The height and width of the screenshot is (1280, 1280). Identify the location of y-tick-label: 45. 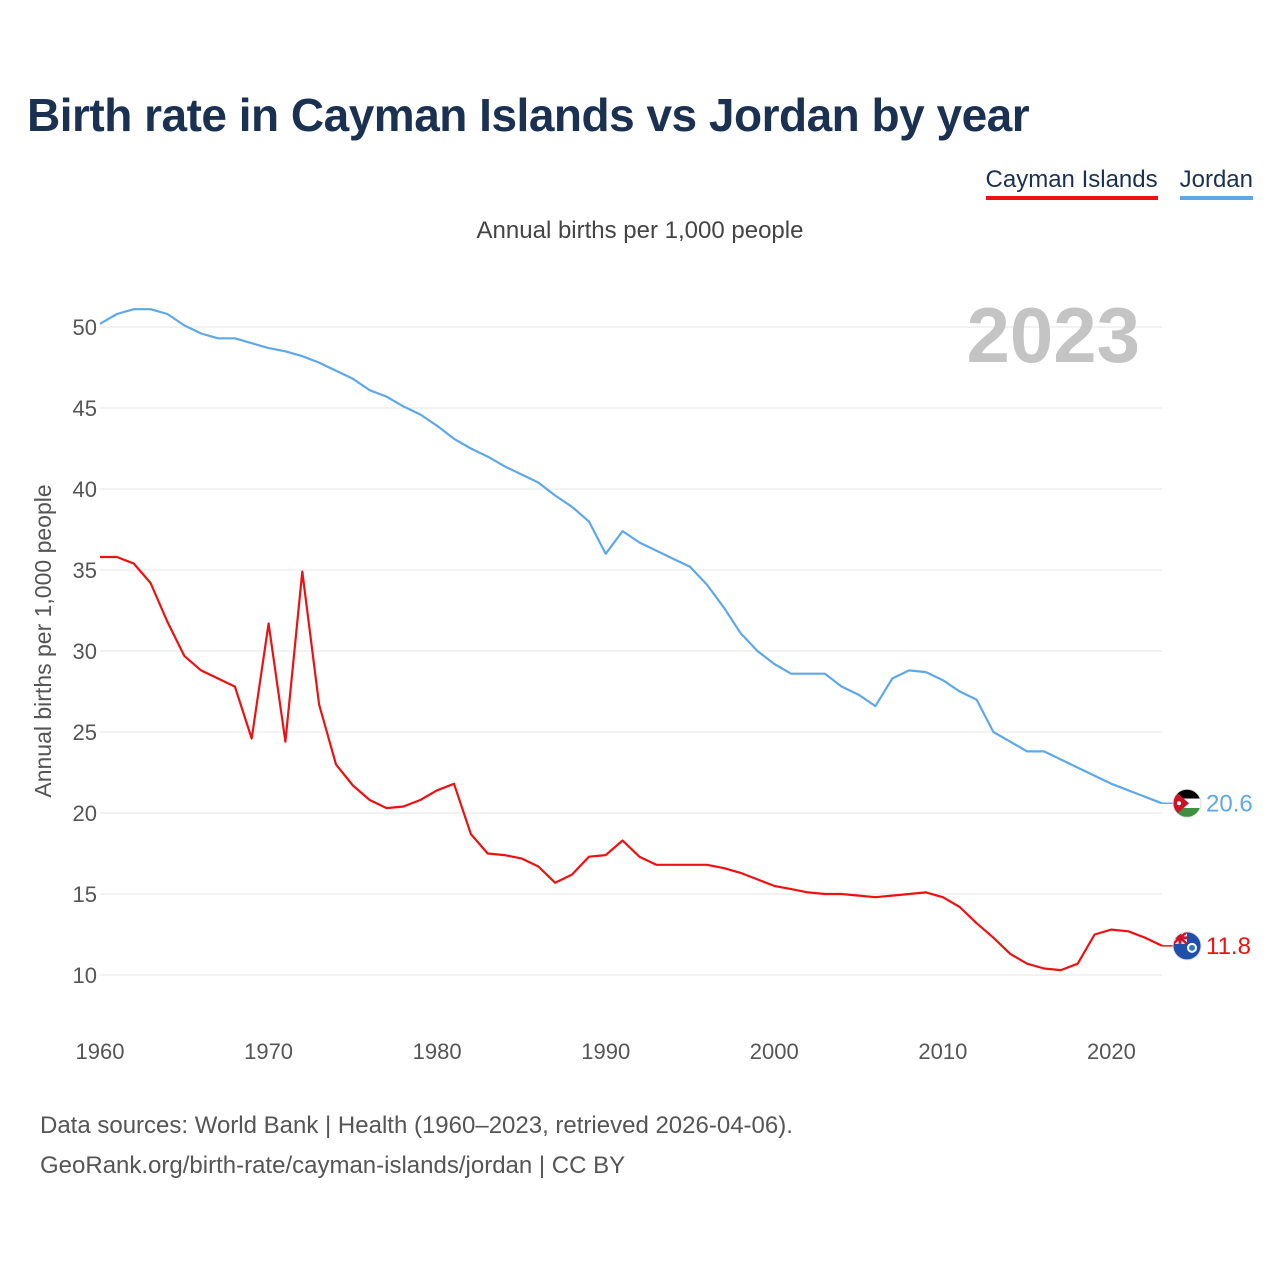
(85, 408).